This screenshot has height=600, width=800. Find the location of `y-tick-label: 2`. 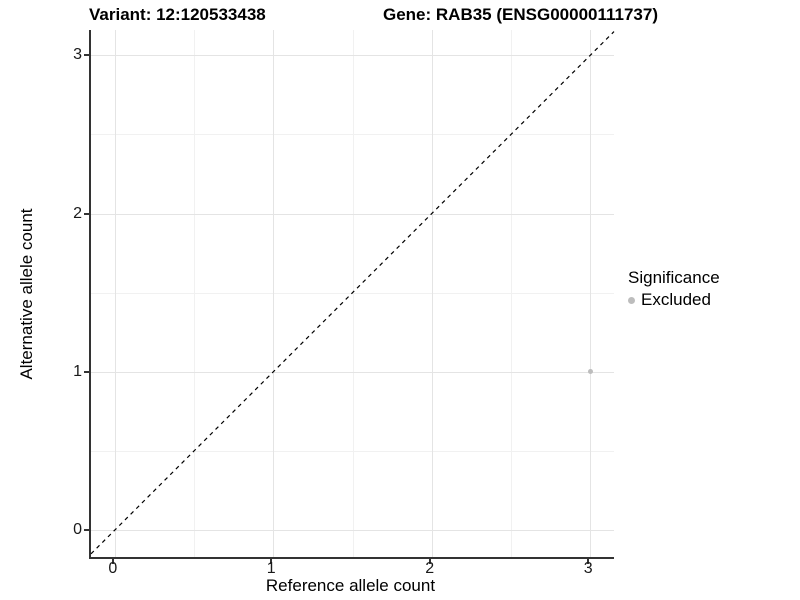

y-tick-label: 2 is located at coordinates (77, 213).